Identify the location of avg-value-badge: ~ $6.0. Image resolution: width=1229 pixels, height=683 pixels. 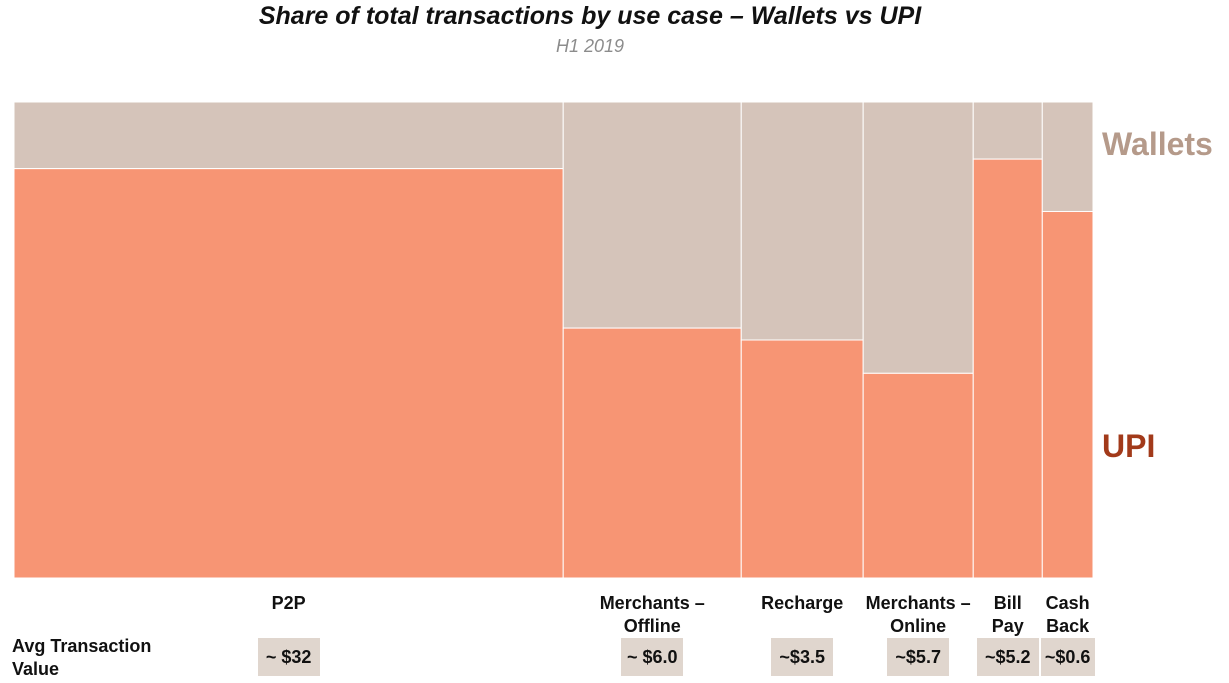
(652, 657).